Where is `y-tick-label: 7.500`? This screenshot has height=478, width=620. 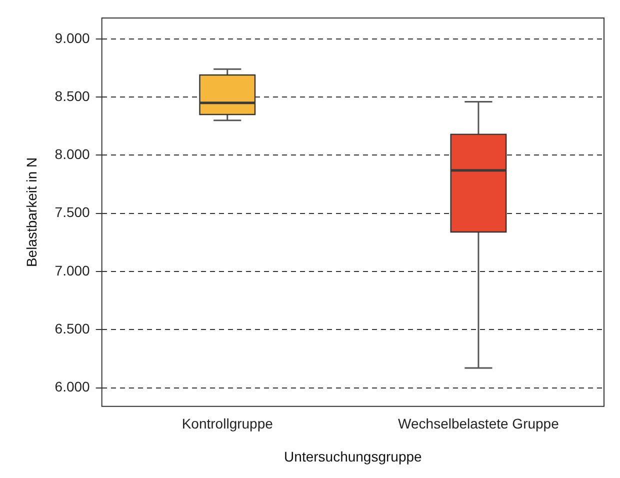
y-tick-label: 7.500 is located at coordinates (72, 212).